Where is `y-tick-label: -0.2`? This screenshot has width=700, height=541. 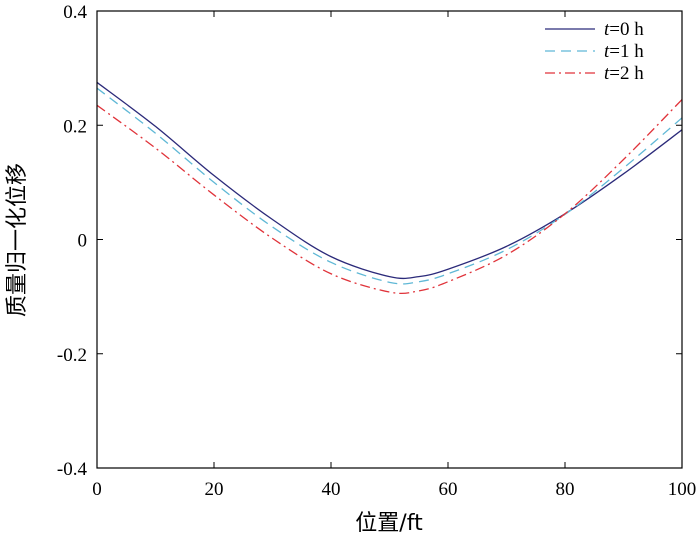
y-tick-label: -0.2 is located at coordinates (72, 355).